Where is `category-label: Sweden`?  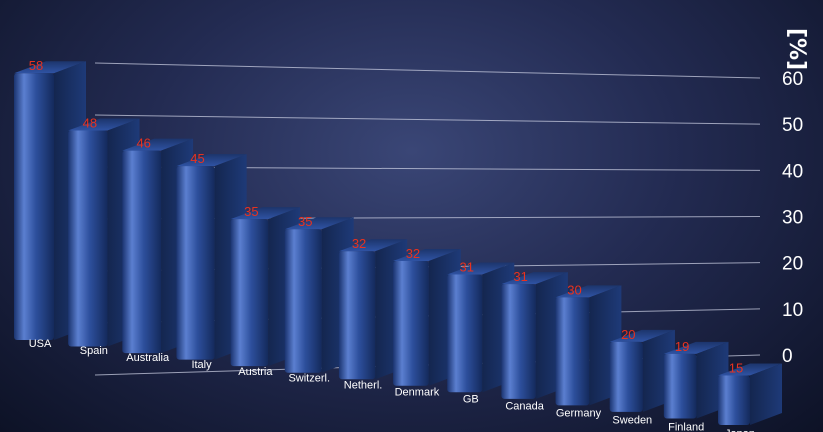 category-label: Sweden is located at coordinates (632, 420).